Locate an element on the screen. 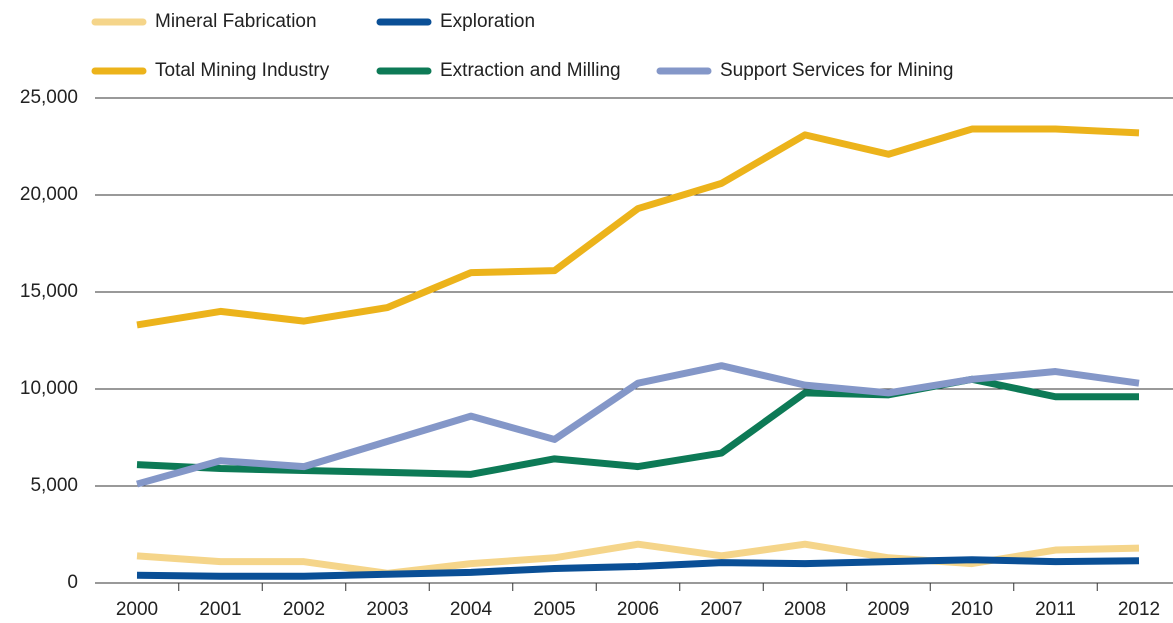  legend-label: Support Services for Mining is located at coordinates (836, 70).